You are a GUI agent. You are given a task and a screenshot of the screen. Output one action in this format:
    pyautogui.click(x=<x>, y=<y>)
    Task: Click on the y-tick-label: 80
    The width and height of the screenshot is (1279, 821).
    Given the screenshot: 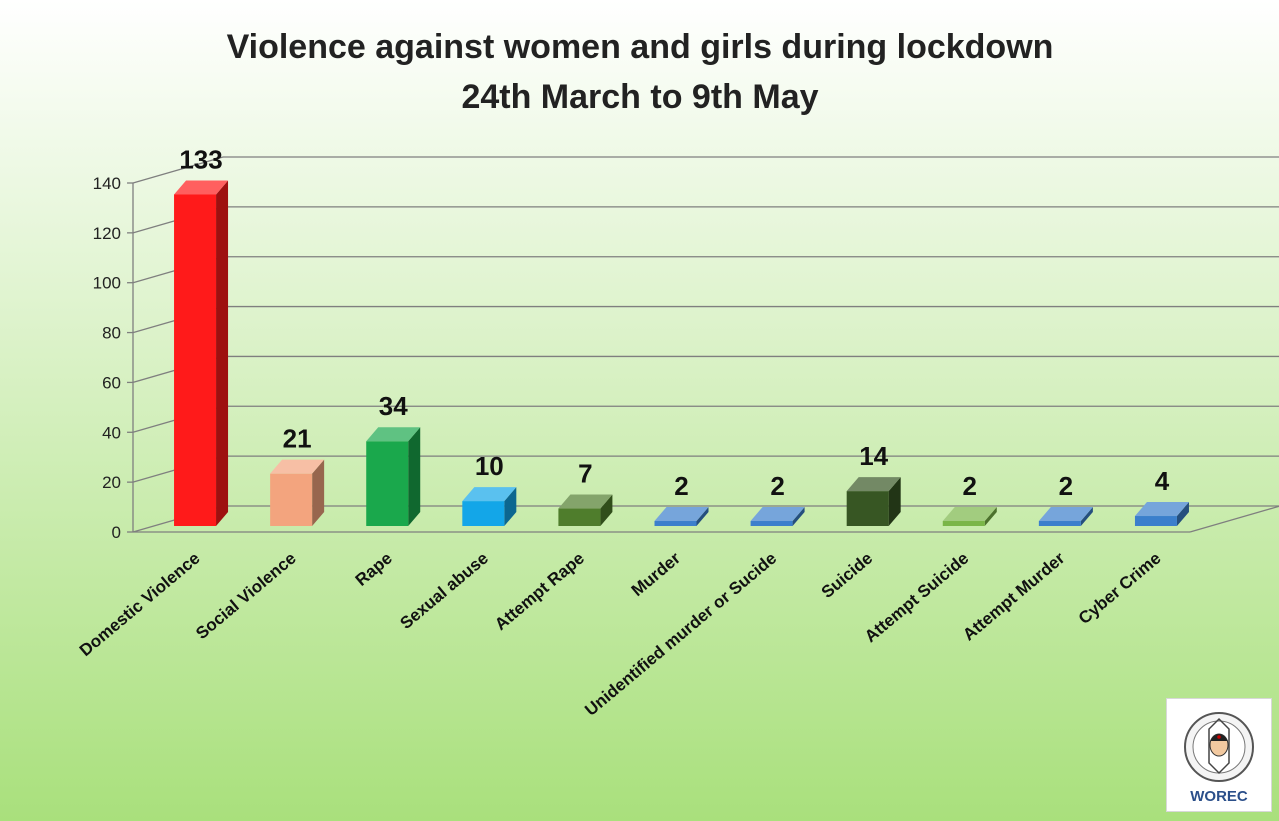 What is the action you would take?
    pyautogui.click(x=111, y=333)
    